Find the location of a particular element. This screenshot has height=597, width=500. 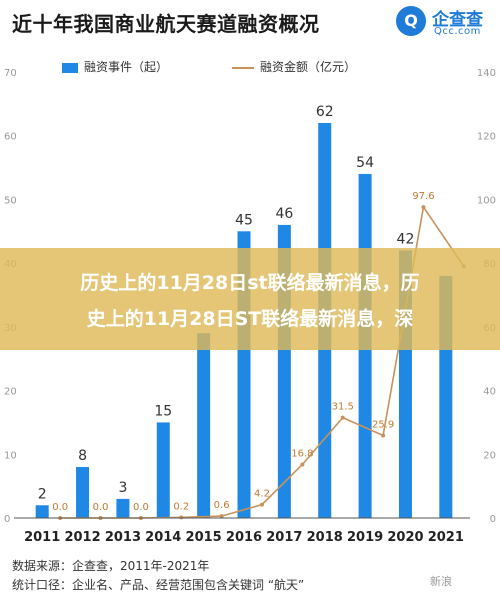

bar-2011 is located at coordinates (42, 511).